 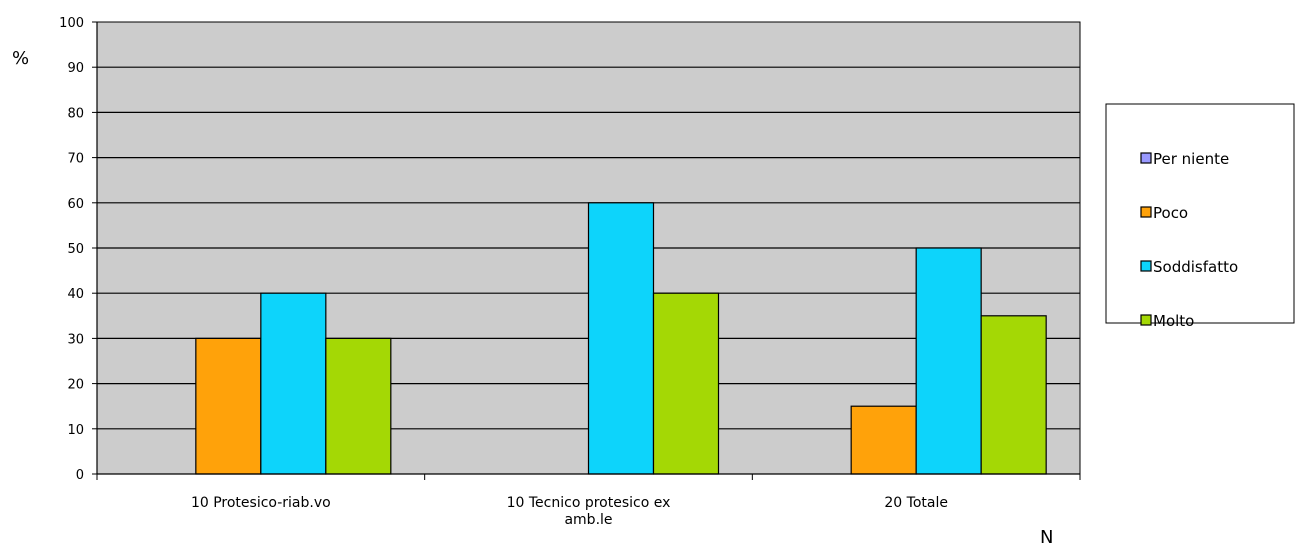 What do you see at coordinates (1046, 536) in the screenshot?
I see `x-axis-title: N` at bounding box center [1046, 536].